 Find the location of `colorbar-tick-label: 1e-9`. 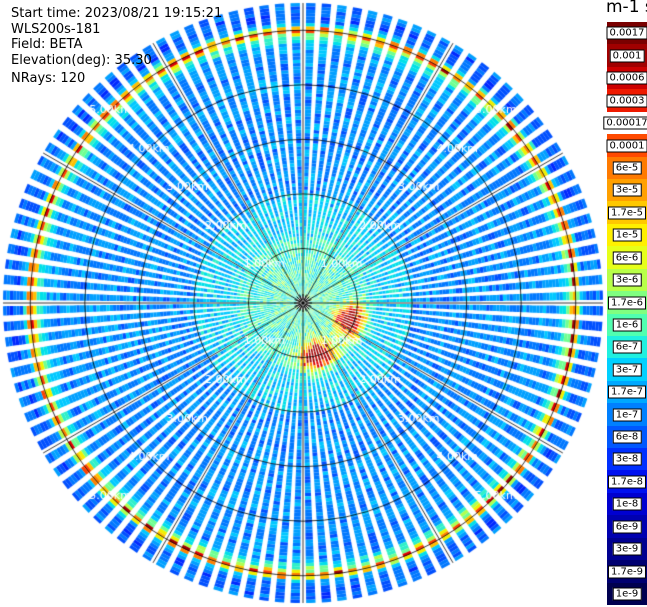

colorbar-tick-label: 1e-9 is located at coordinates (627, 594).